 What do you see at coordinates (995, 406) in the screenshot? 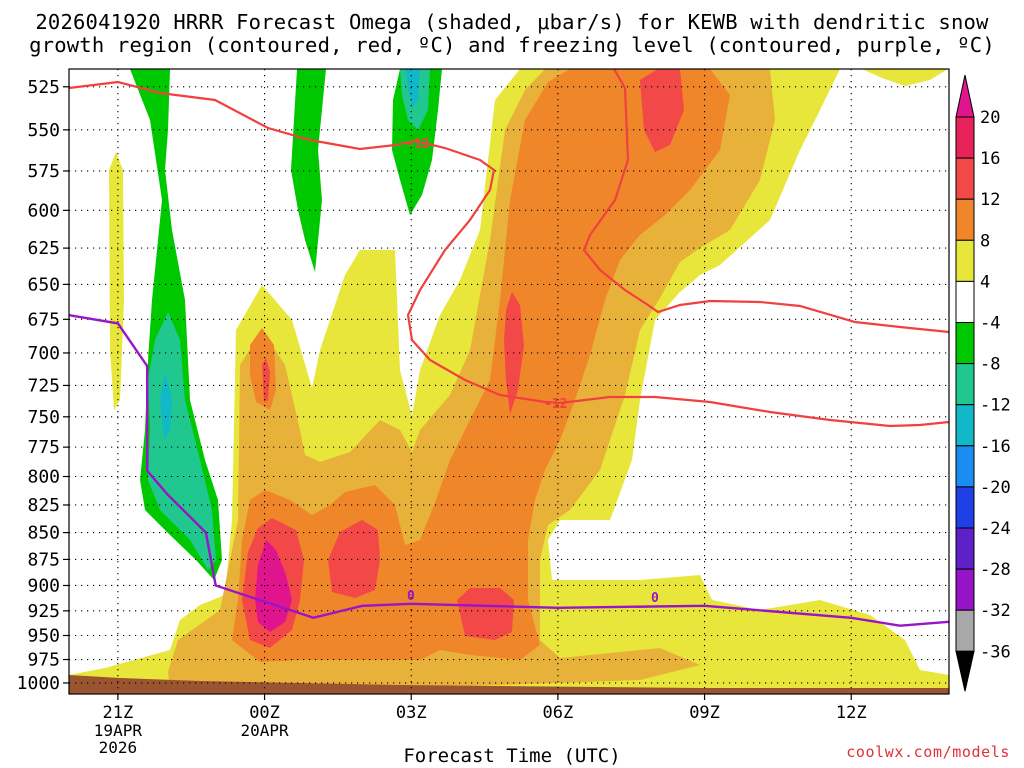
I see `colorbar-label: -12` at bounding box center [995, 406].